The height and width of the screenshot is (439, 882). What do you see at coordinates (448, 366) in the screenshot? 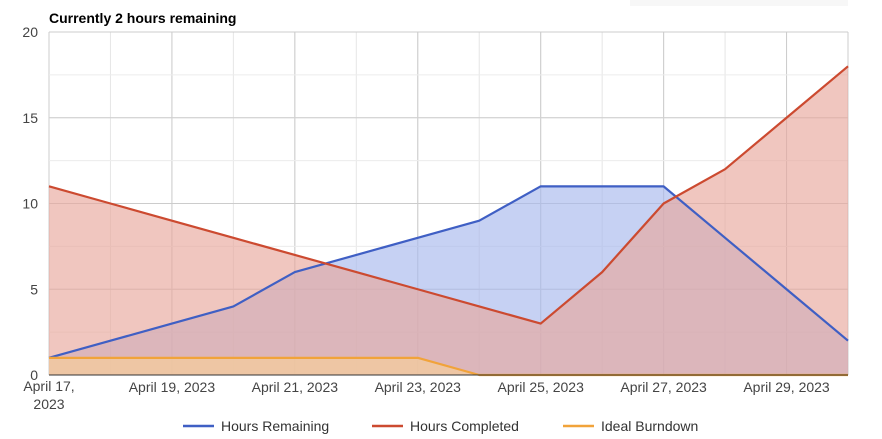
I see `area-ideal-burndown` at bounding box center [448, 366].